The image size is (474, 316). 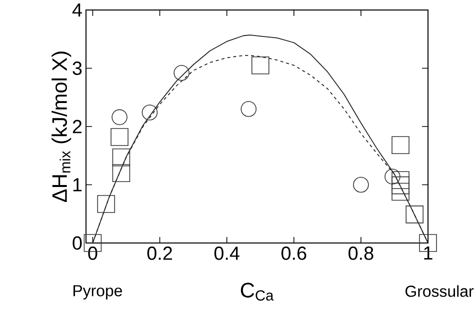 What do you see at coordinates (77, 243) in the screenshot?
I see `y-tick-label: 0` at bounding box center [77, 243].